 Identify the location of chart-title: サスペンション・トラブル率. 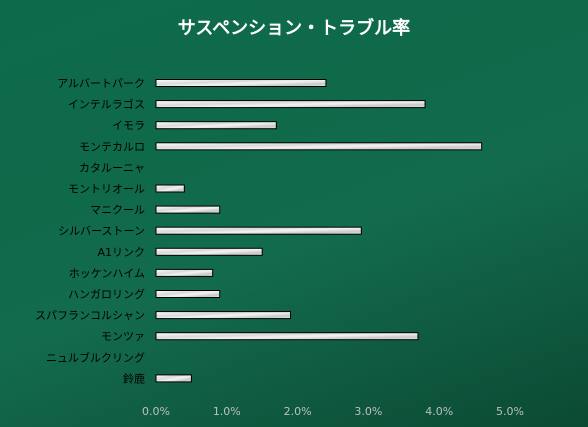
(294, 28).